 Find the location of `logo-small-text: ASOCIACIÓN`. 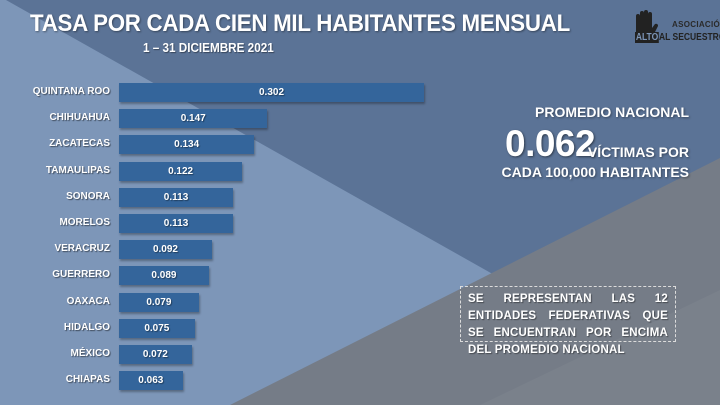

logo-small-text: ASOCIACIÓN is located at coordinates (696, 24).